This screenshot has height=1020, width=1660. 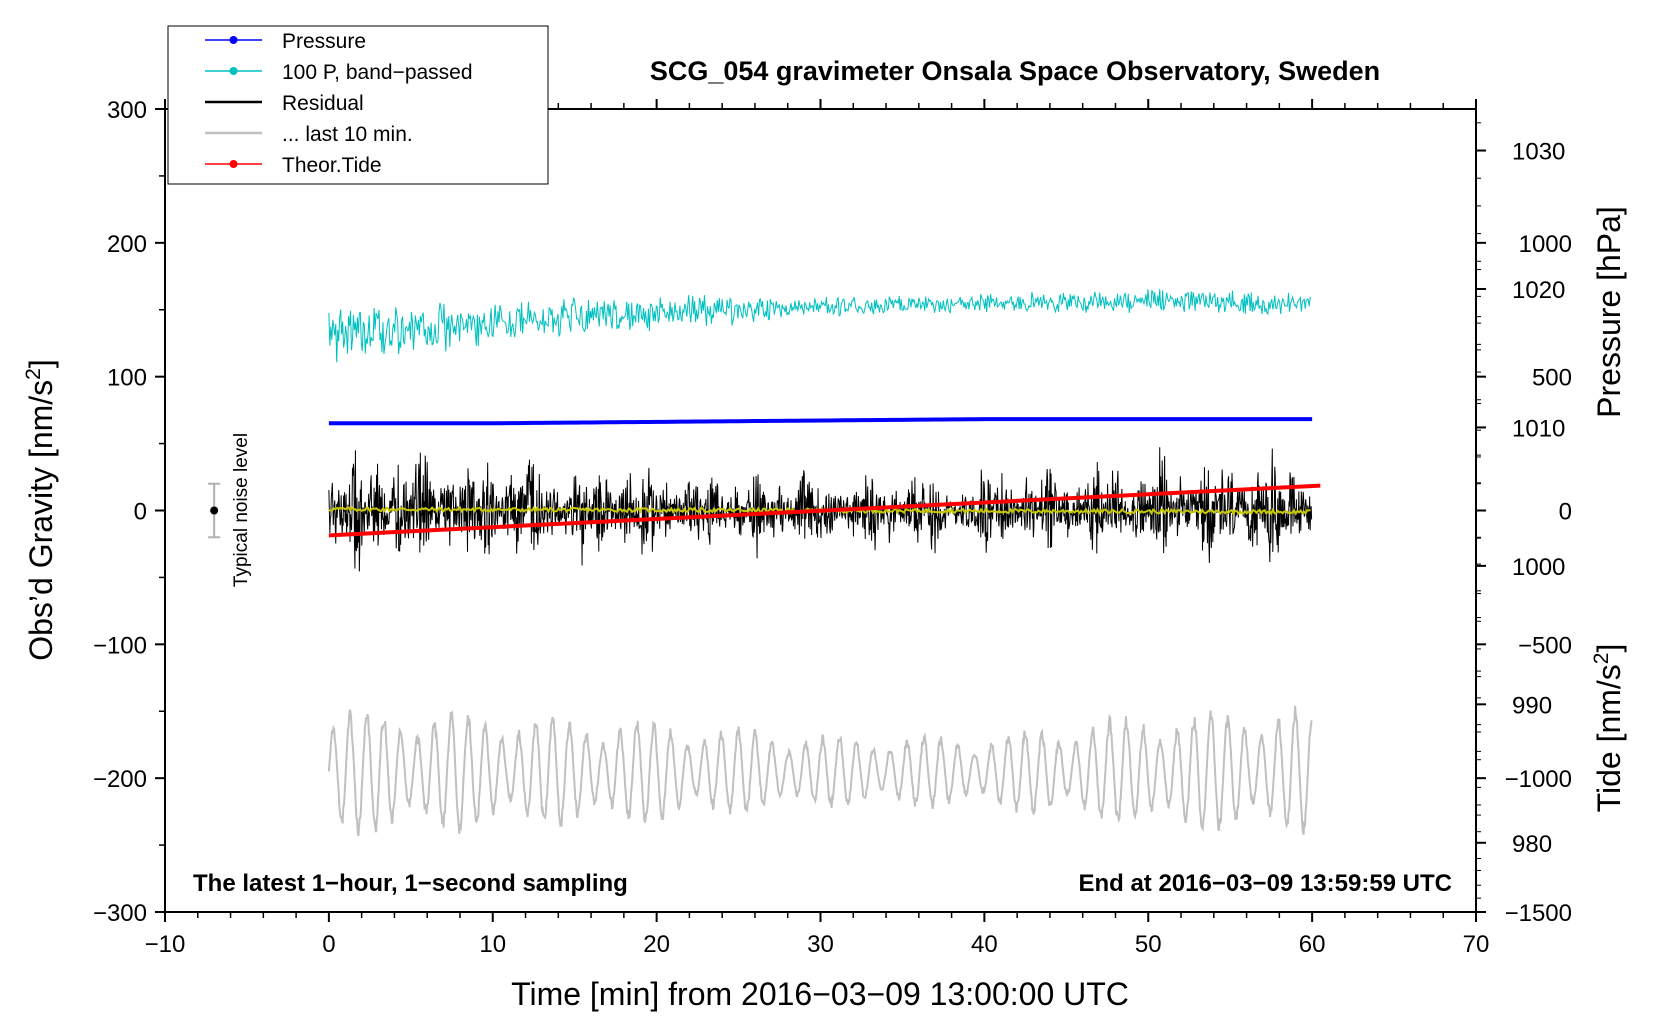 I want to click on y-axis-title-gravity-end: ], so click(x=41, y=363).